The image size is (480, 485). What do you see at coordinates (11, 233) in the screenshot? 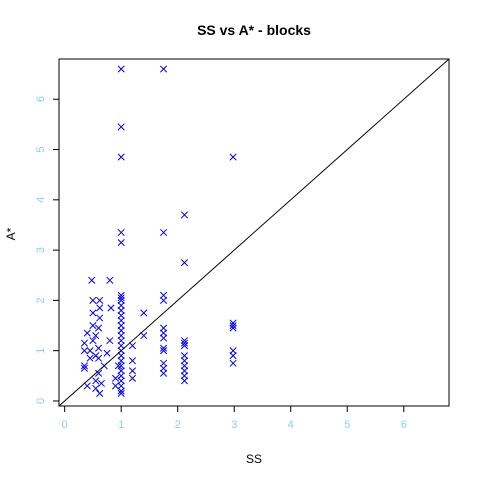
I see `y-axis-label: A*` at bounding box center [11, 233].